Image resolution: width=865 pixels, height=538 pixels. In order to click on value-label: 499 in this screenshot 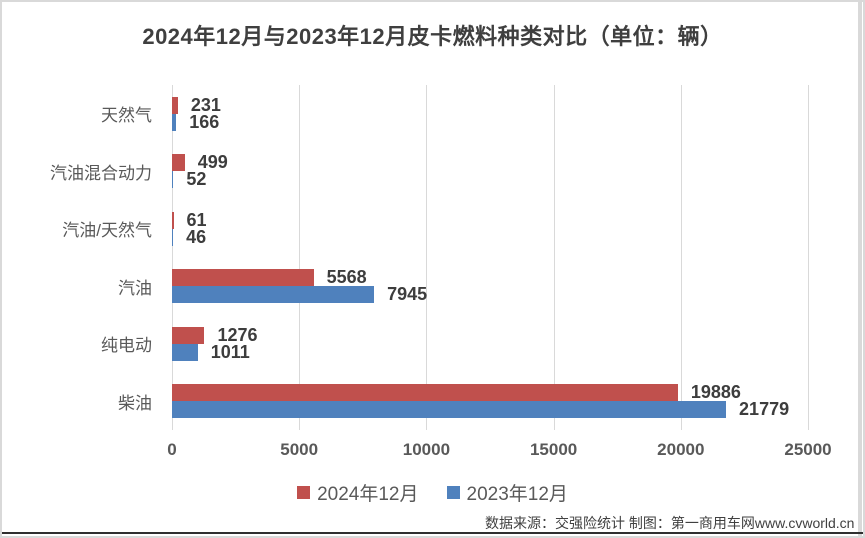, I will do `click(212, 162)`.